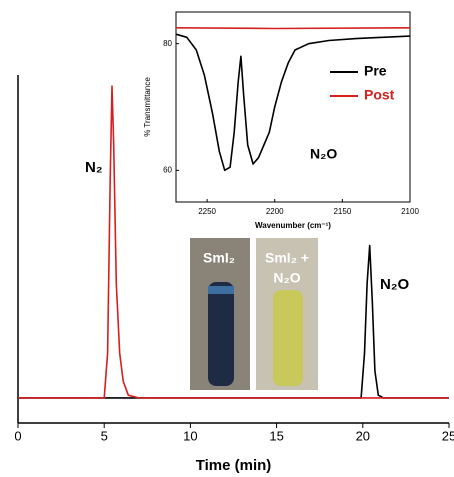 The image size is (454, 477). Describe the element at coordinates (375, 71) in the screenshot. I see `legend-label: Pre` at that location.